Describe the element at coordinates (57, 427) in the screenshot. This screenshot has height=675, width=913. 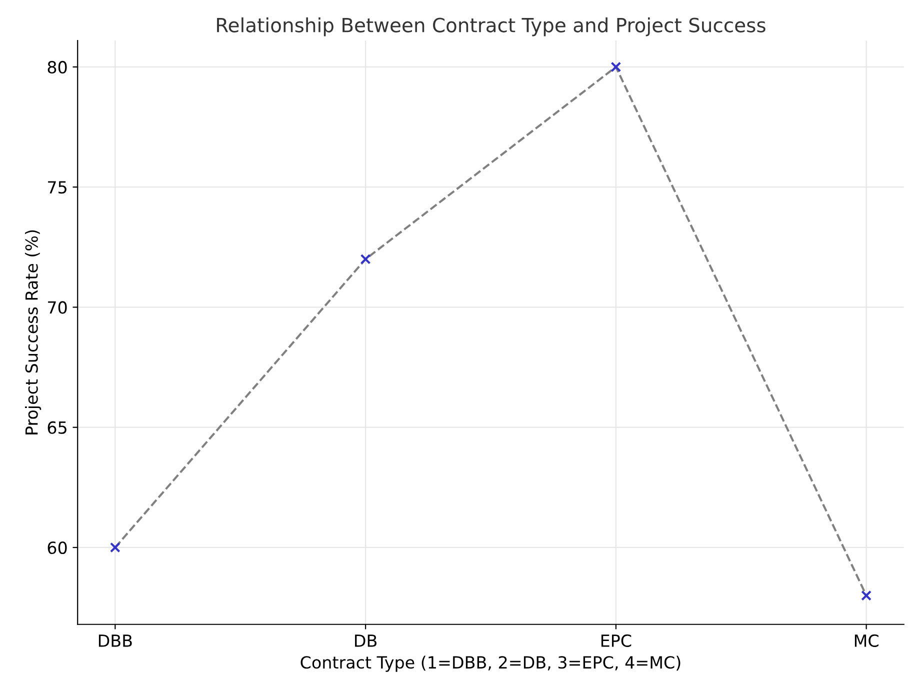
I see `y-tick-label: 65` at that location.